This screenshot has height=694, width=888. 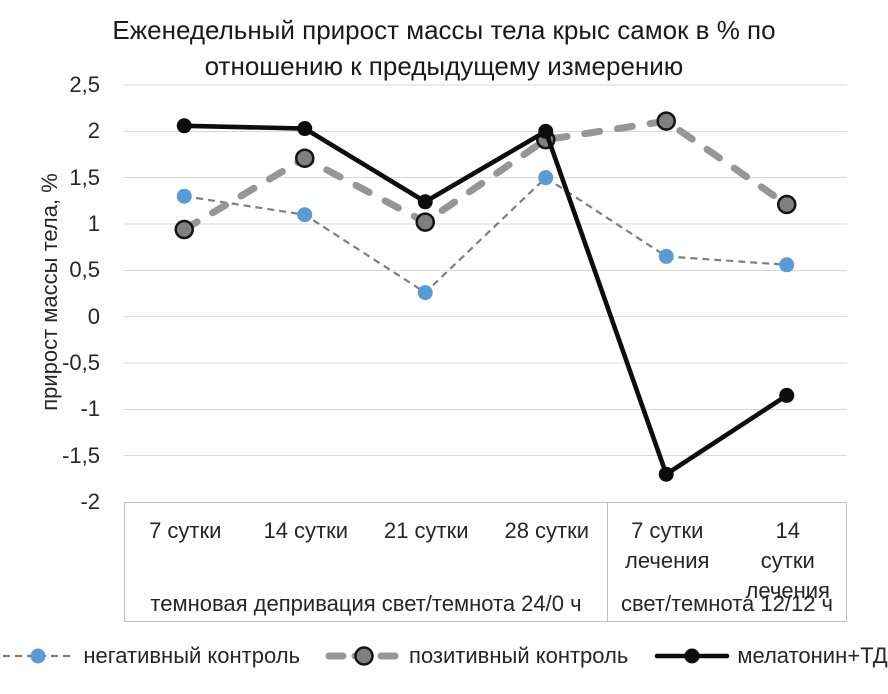 What do you see at coordinates (84, 177) in the screenshot?
I see `y-tick-label: 1,5` at bounding box center [84, 177].